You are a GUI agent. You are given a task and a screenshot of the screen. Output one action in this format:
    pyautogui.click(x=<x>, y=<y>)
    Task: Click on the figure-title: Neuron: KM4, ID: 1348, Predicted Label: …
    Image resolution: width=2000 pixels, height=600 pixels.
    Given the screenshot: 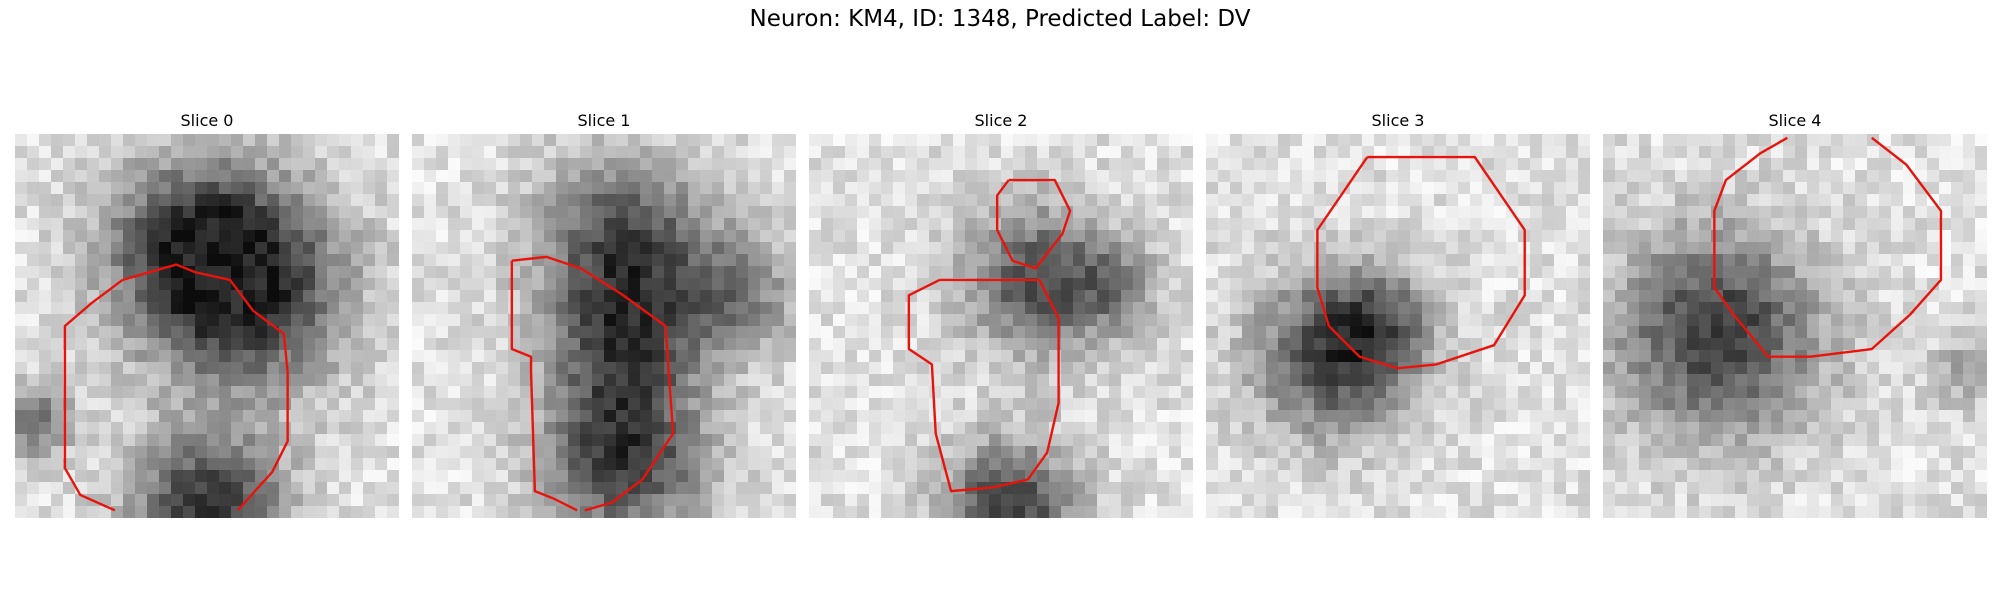 What is the action you would take?
    pyautogui.click(x=1000, y=19)
    